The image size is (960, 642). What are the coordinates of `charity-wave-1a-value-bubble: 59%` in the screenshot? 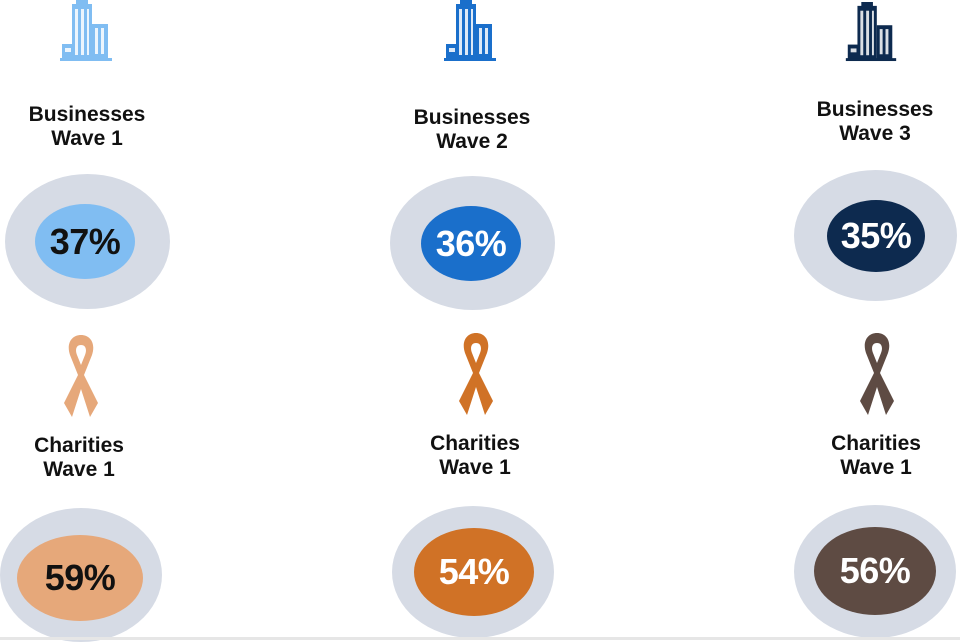 It's located at (80, 578).